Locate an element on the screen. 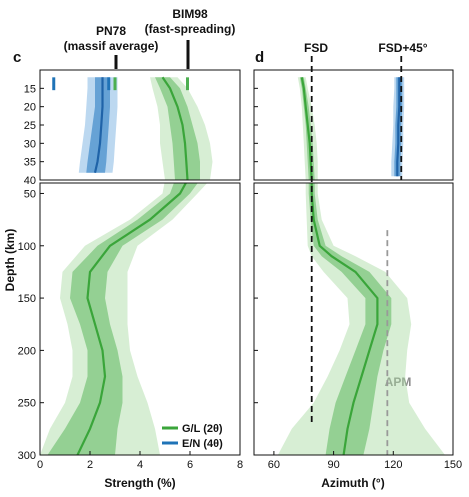  y-tick-label: 20 is located at coordinates (30, 108).